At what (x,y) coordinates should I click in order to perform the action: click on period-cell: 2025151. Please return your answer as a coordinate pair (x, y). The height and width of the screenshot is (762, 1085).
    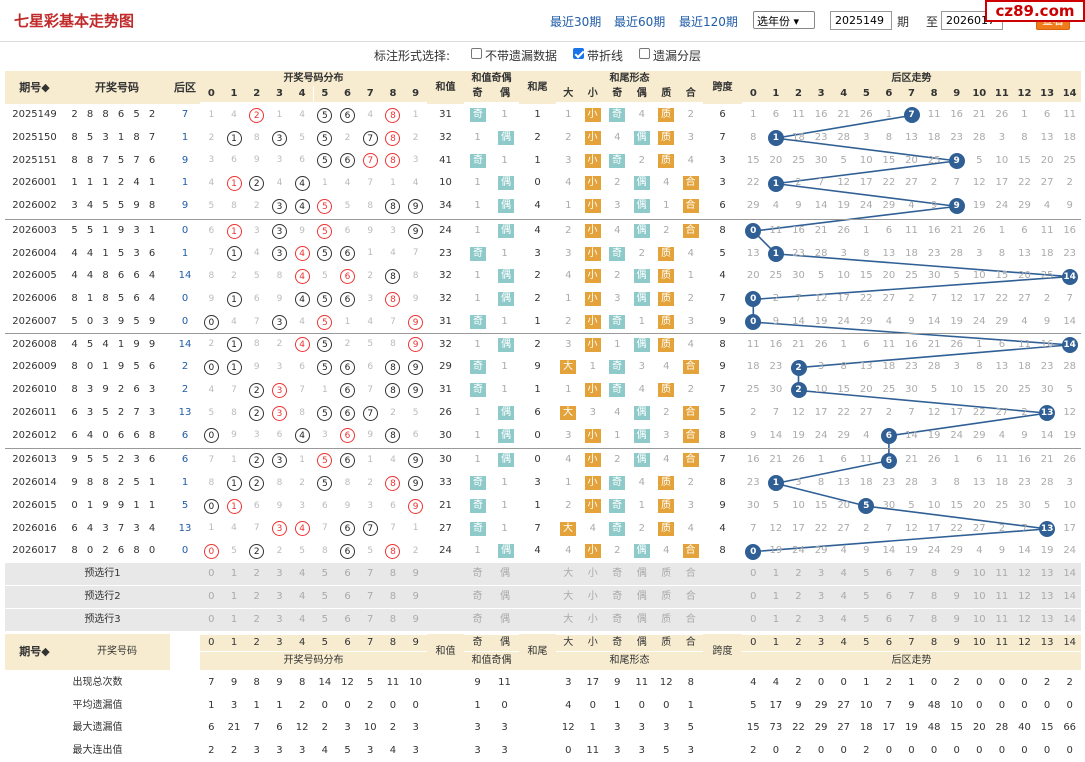
    Looking at the image, I should click on (34, 160).